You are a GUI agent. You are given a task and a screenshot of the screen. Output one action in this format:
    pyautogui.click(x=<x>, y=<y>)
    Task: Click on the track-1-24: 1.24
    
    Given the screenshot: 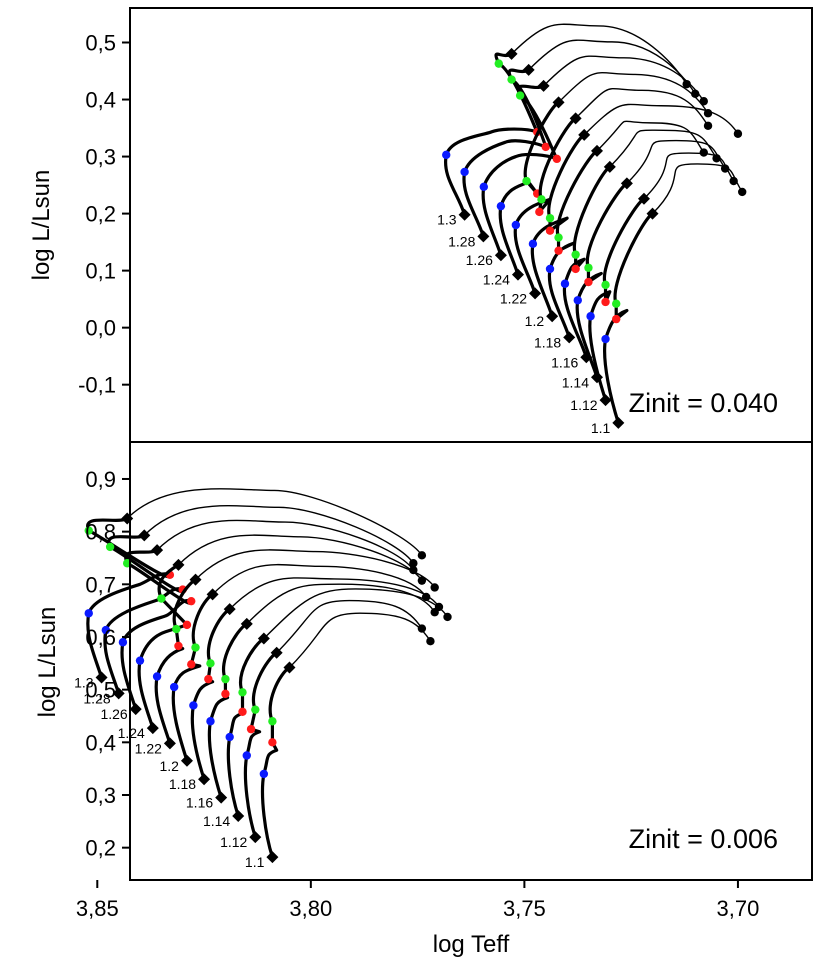 What is the action you would take?
    pyautogui.click(x=272, y=637)
    